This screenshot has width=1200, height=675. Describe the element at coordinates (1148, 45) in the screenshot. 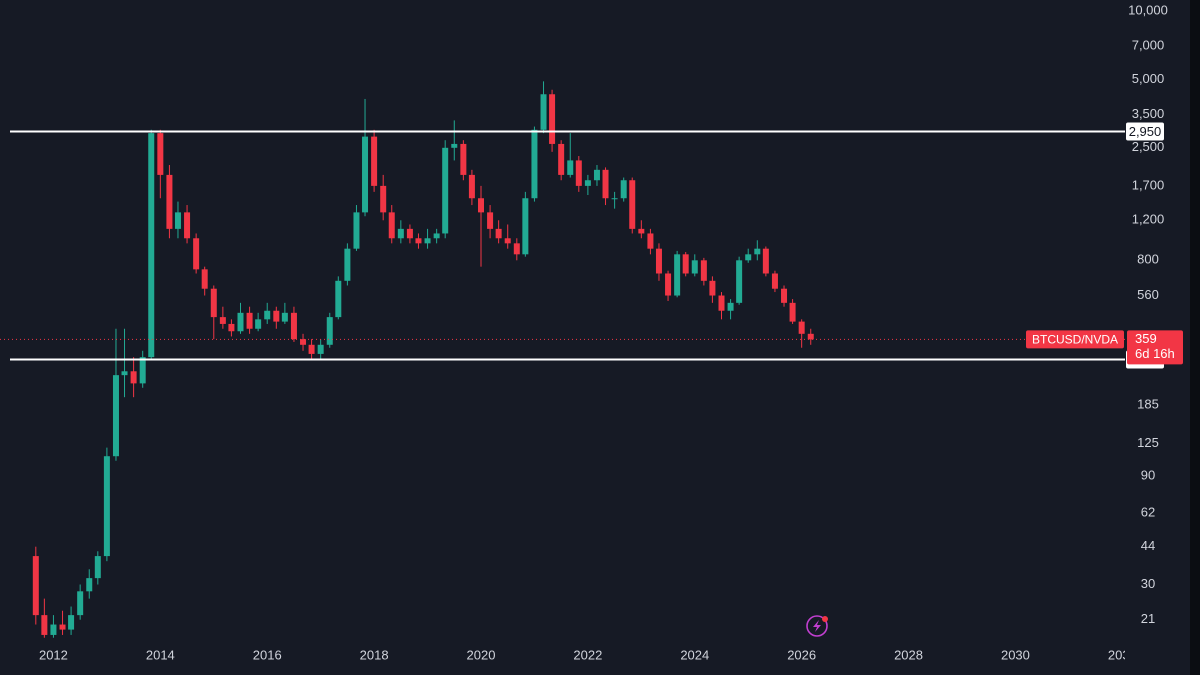

I see `y-tick-label: 7,000` at that location.